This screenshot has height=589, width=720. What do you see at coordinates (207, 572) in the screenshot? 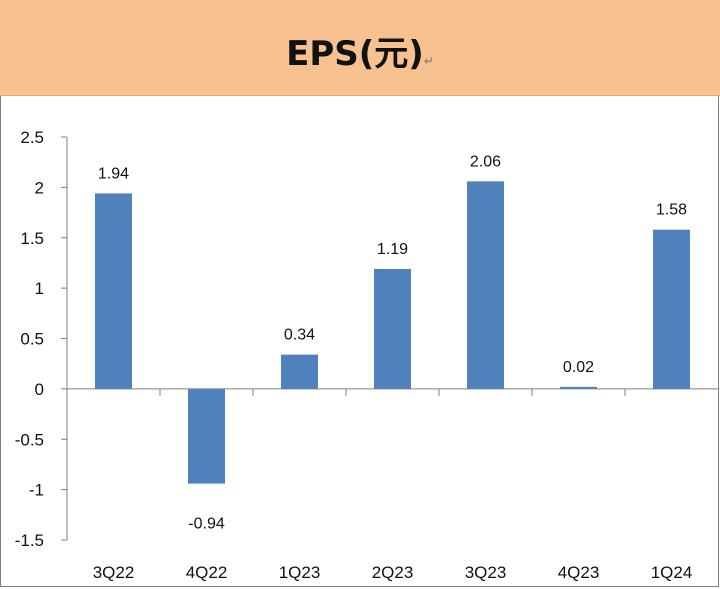
I see `category-label-4Q22: 4Q22` at bounding box center [207, 572].